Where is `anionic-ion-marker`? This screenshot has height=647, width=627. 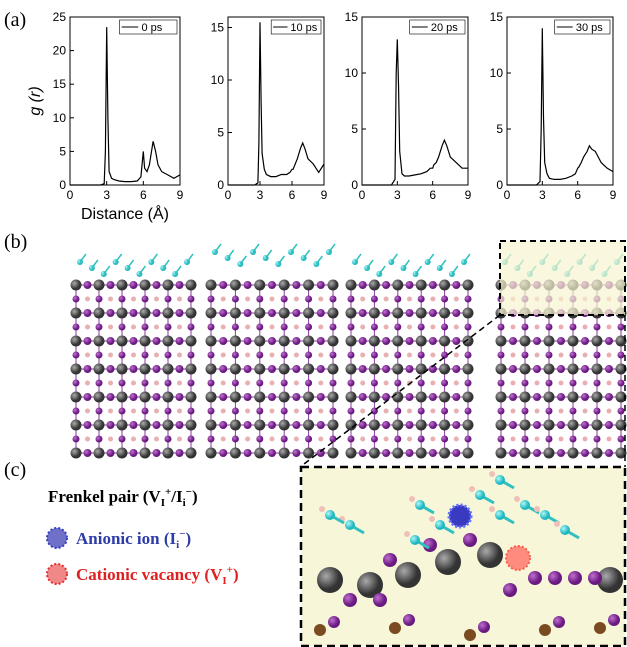 anionic-ion-marker is located at coordinates (460, 516).